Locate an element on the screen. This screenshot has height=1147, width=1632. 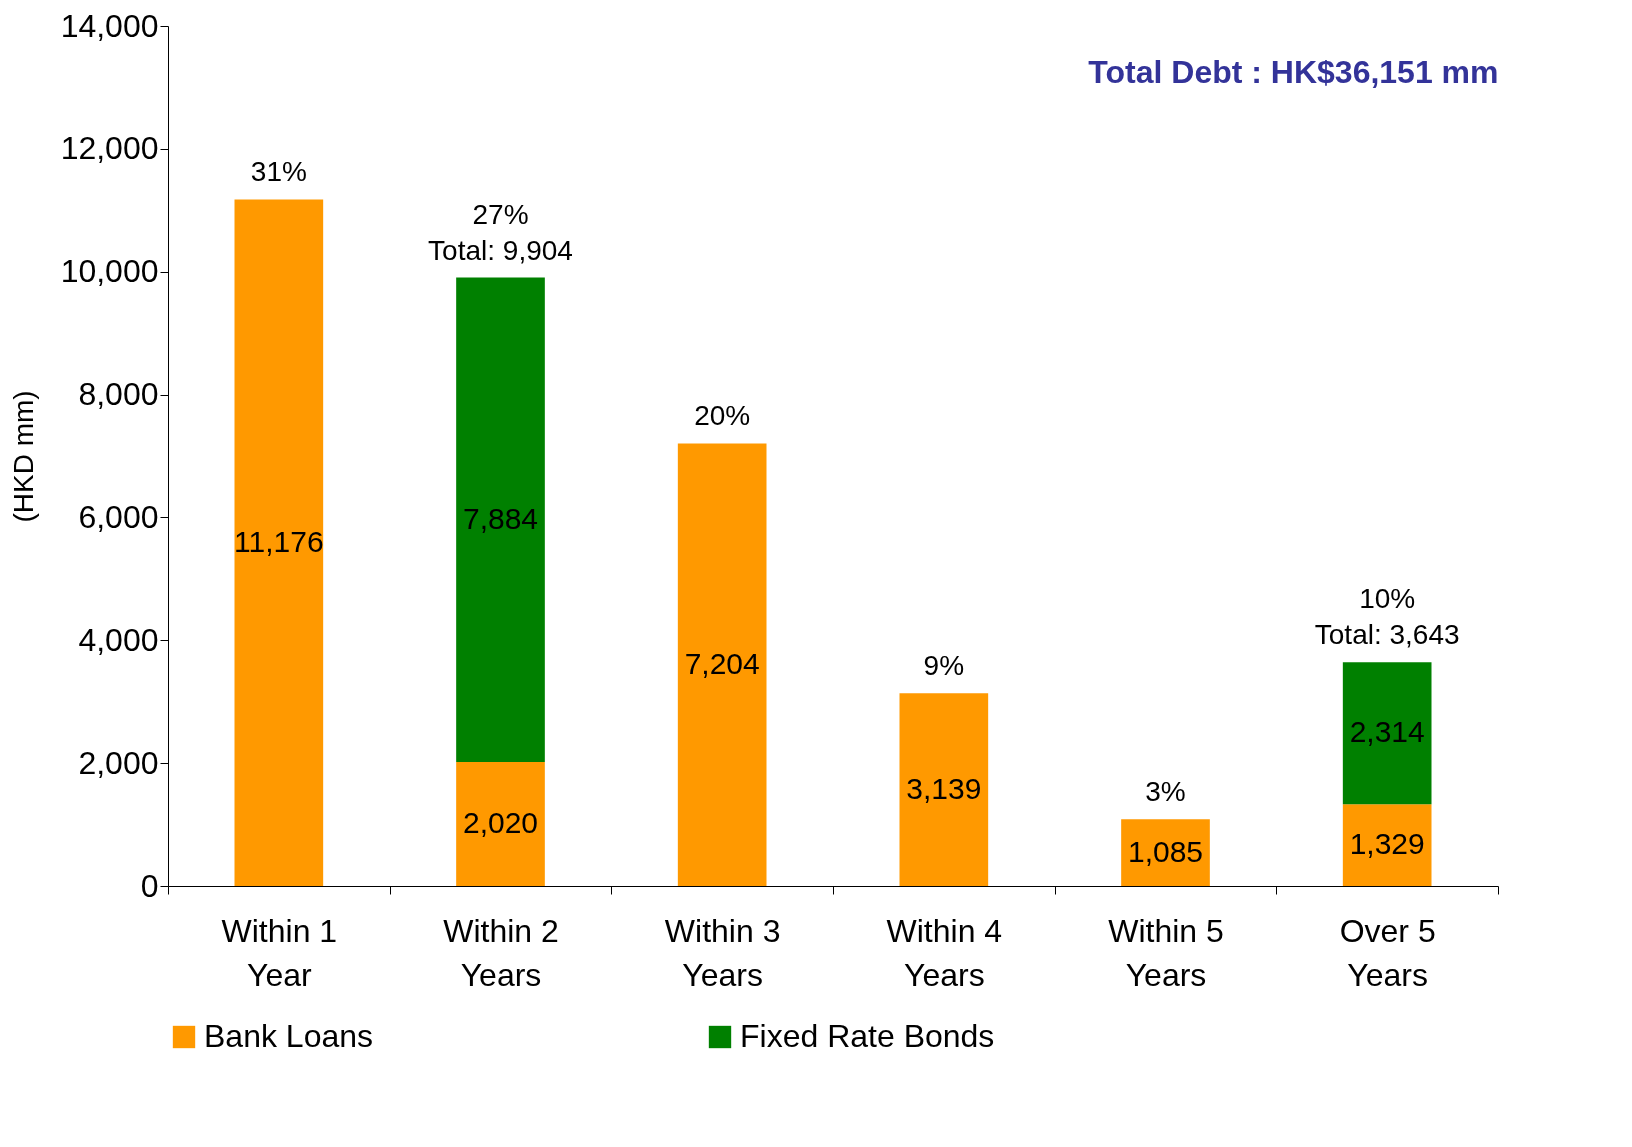
data-label: 7,884 is located at coordinates (500, 518).